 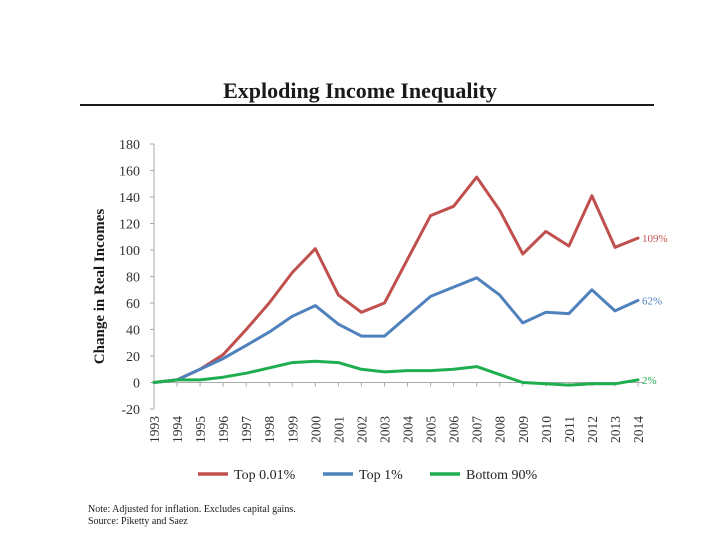 I want to click on end-label-top-1: 62%, so click(x=652, y=301).